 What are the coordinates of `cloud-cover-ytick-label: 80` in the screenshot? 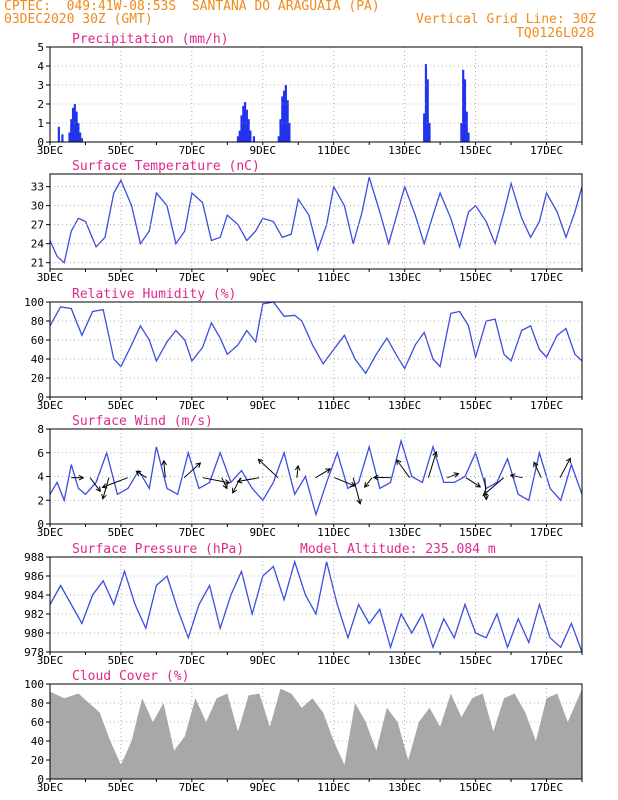 It's located at (37, 703).